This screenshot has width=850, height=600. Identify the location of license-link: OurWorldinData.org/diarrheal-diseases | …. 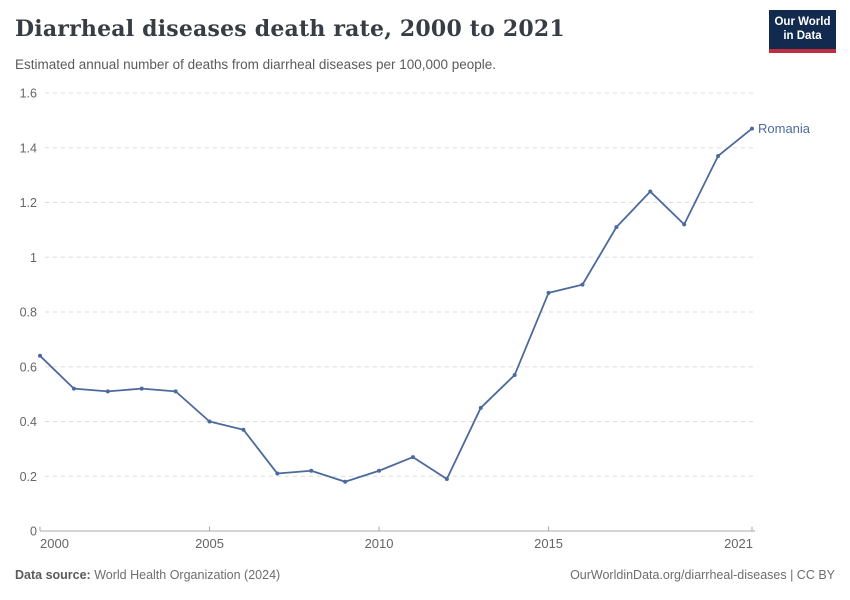
(702, 575).